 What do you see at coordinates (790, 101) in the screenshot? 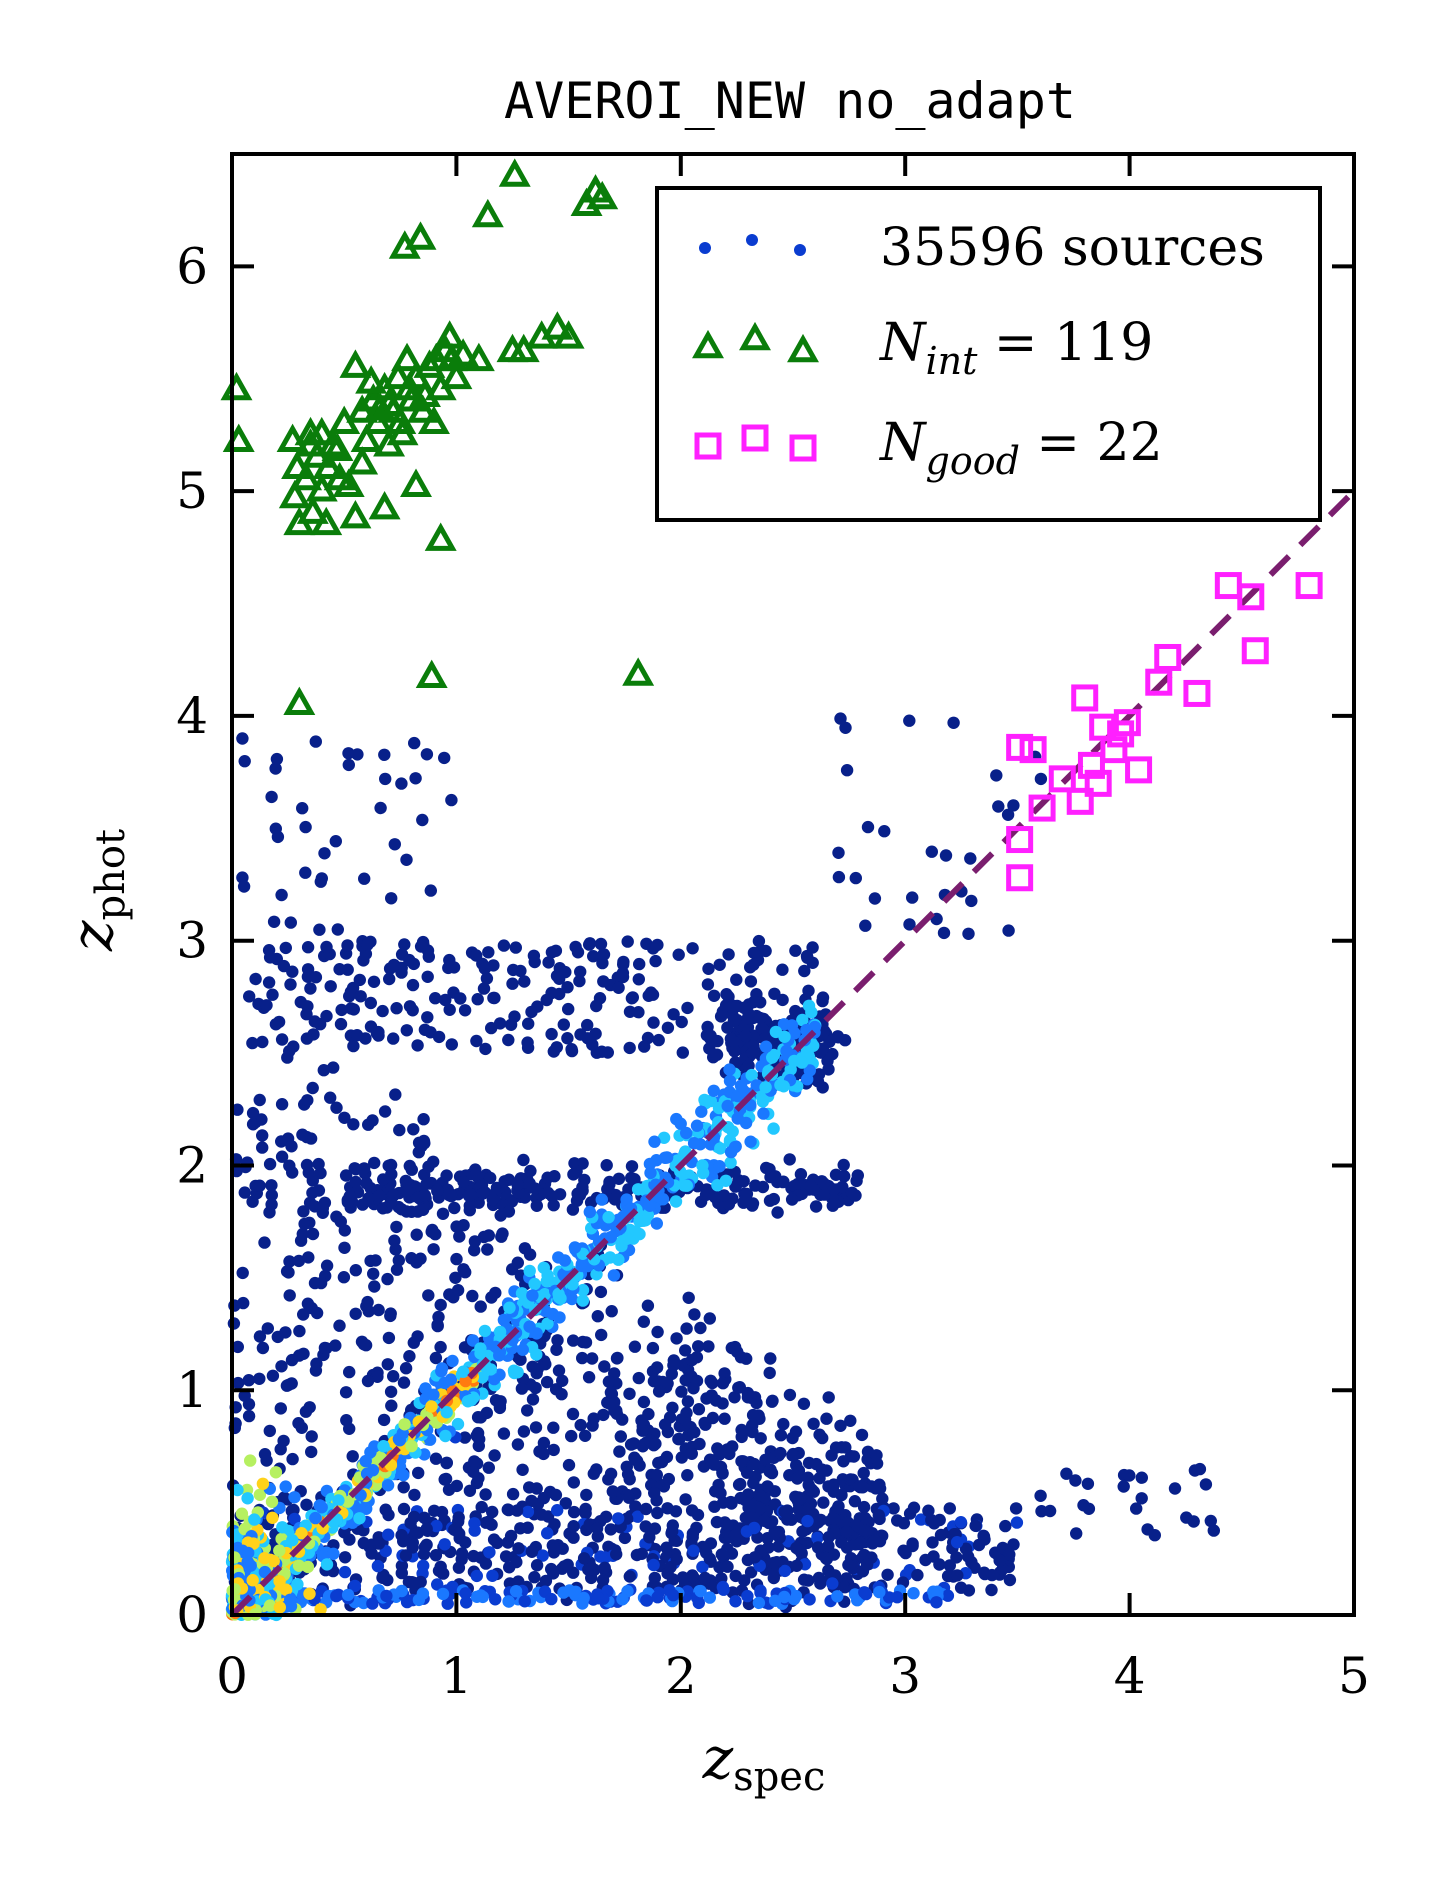
I see `chart-title: AVEROI_NEW no_adapt` at bounding box center [790, 101].